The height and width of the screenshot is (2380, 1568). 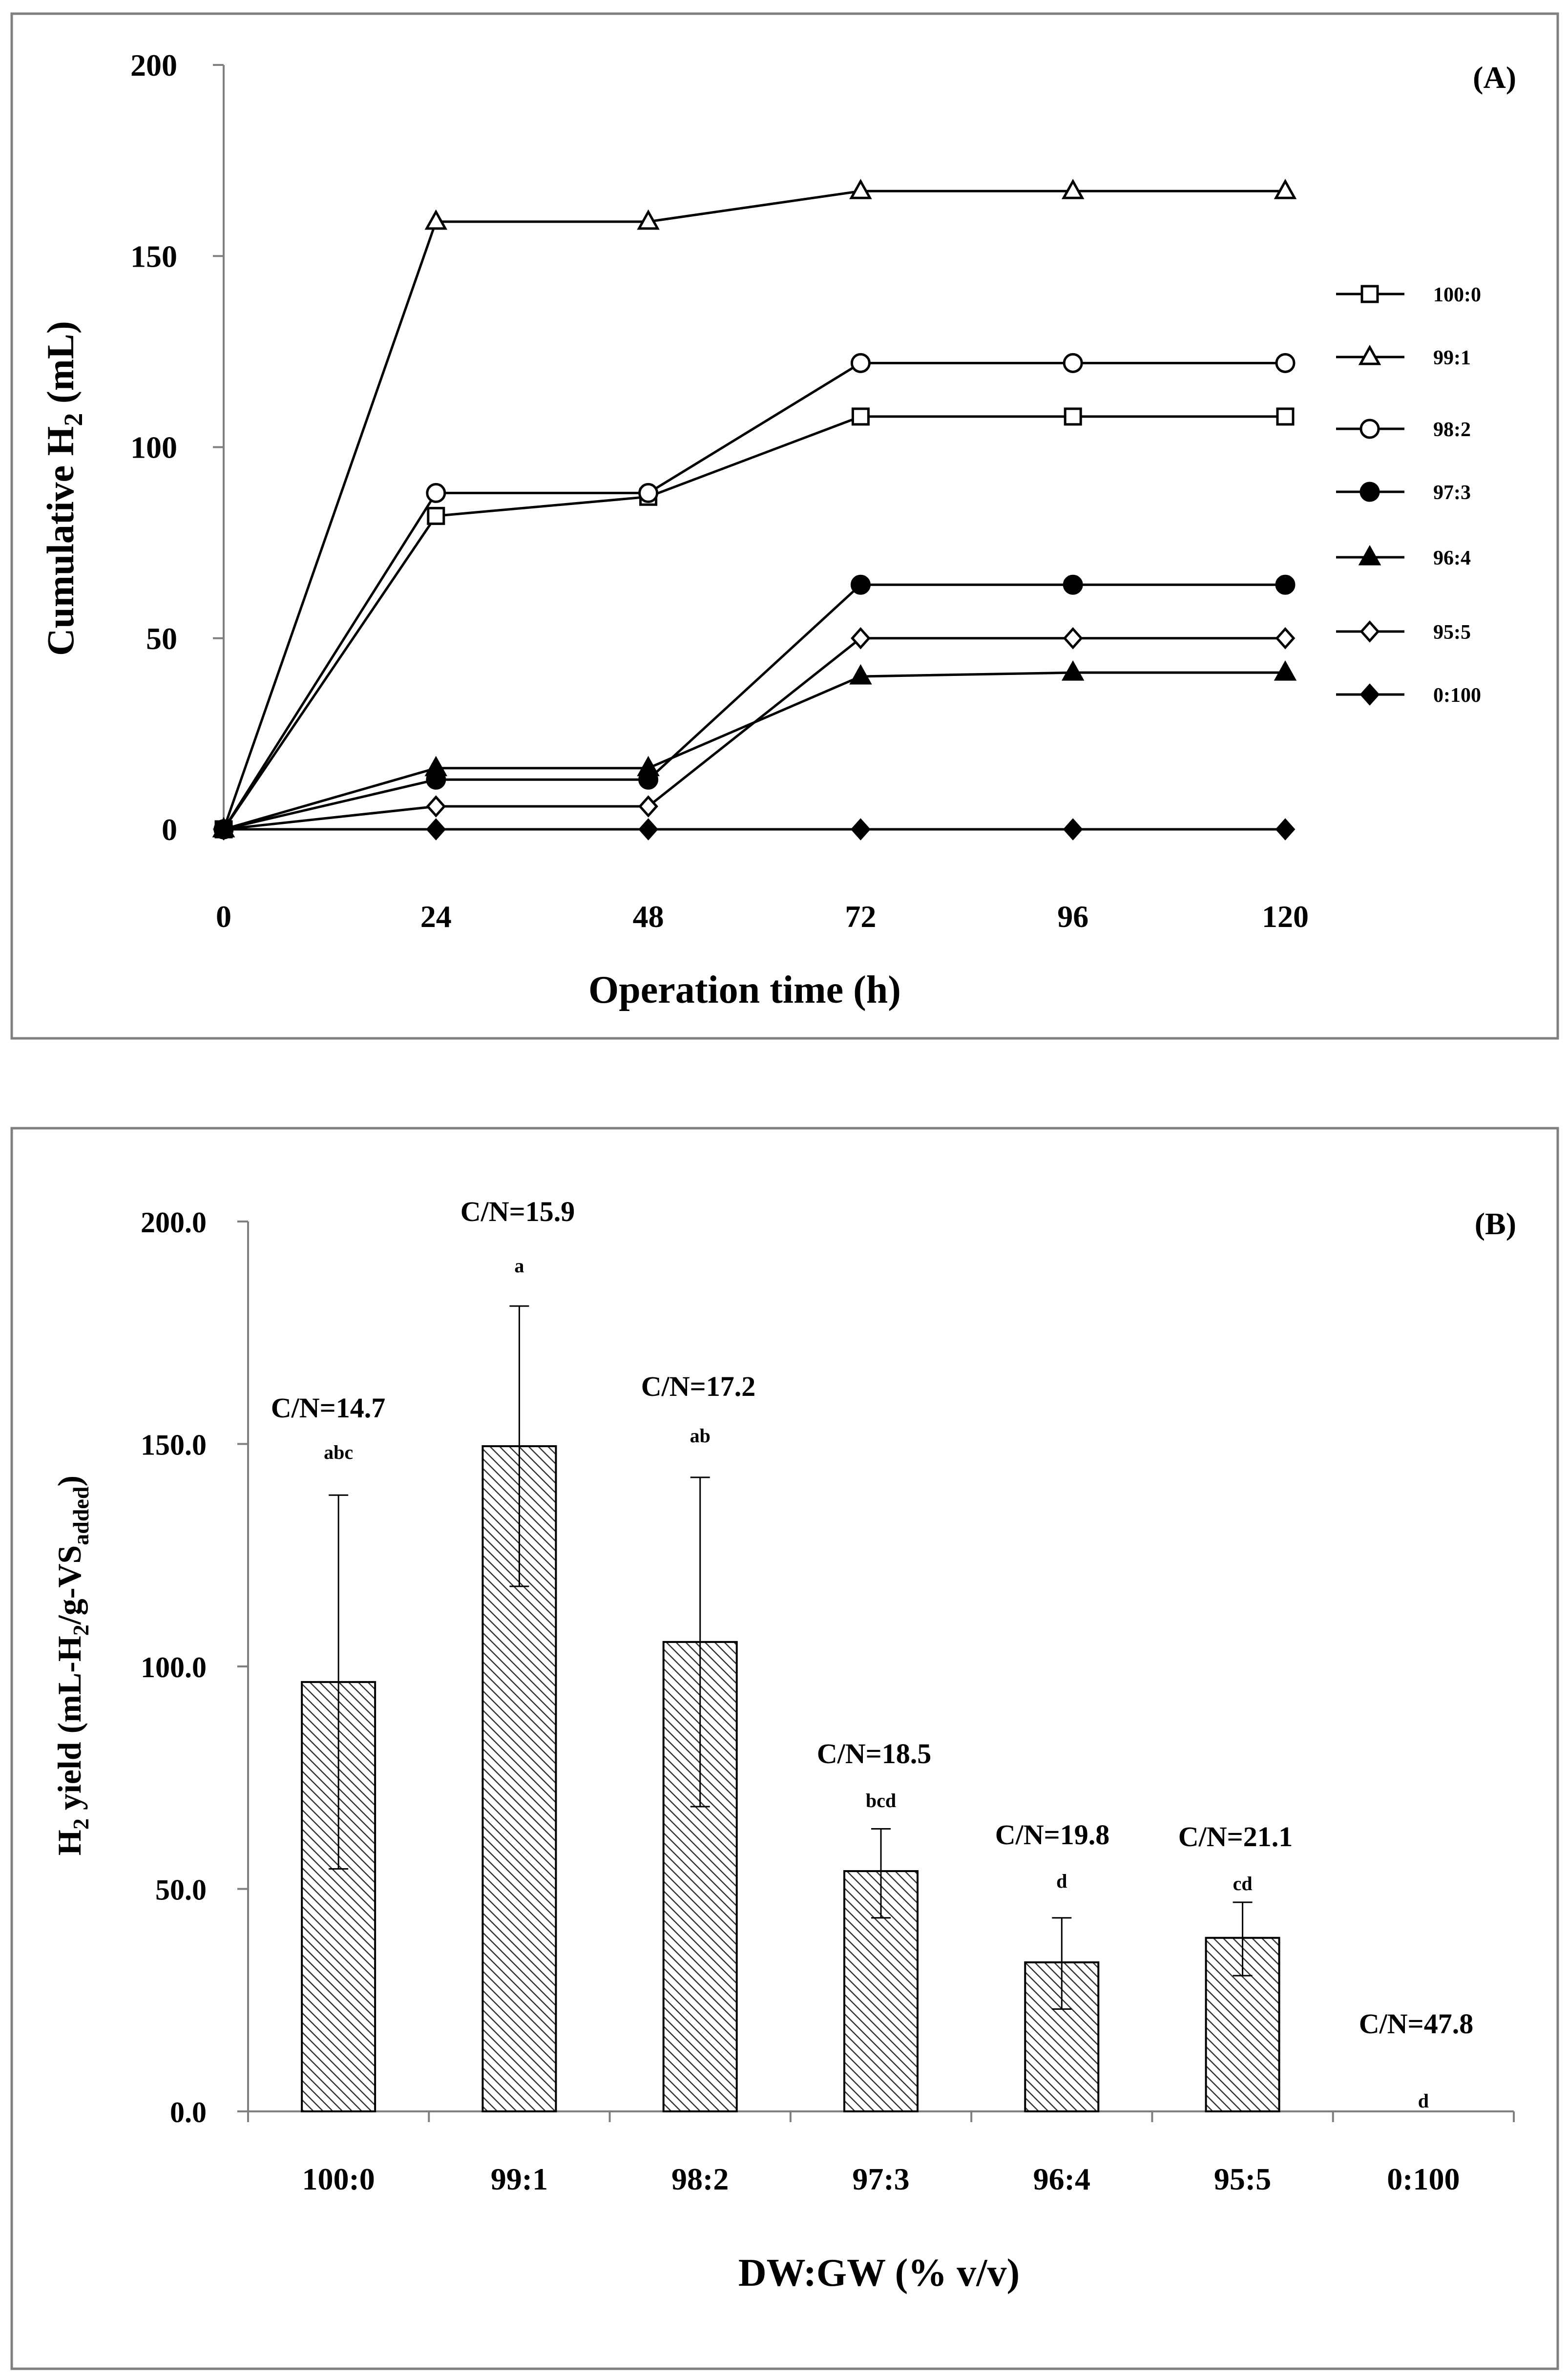 I want to click on panel-a-x-tick-label: 24, so click(x=436, y=916).